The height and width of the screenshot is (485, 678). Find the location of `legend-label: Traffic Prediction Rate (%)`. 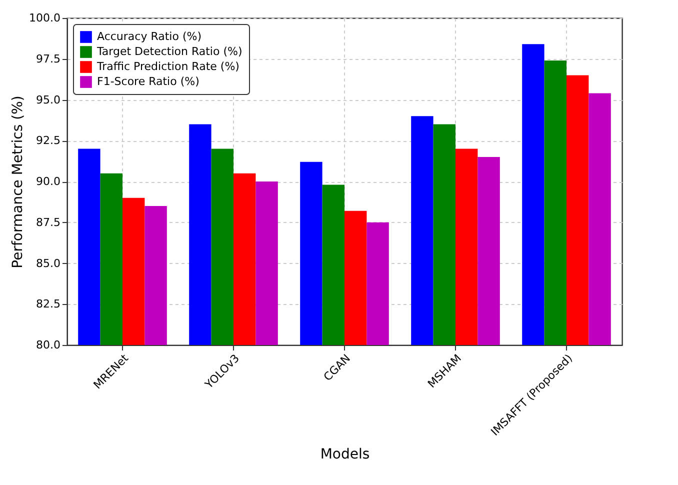

legend-label: Traffic Prediction Rate (%) is located at coordinates (168, 66).